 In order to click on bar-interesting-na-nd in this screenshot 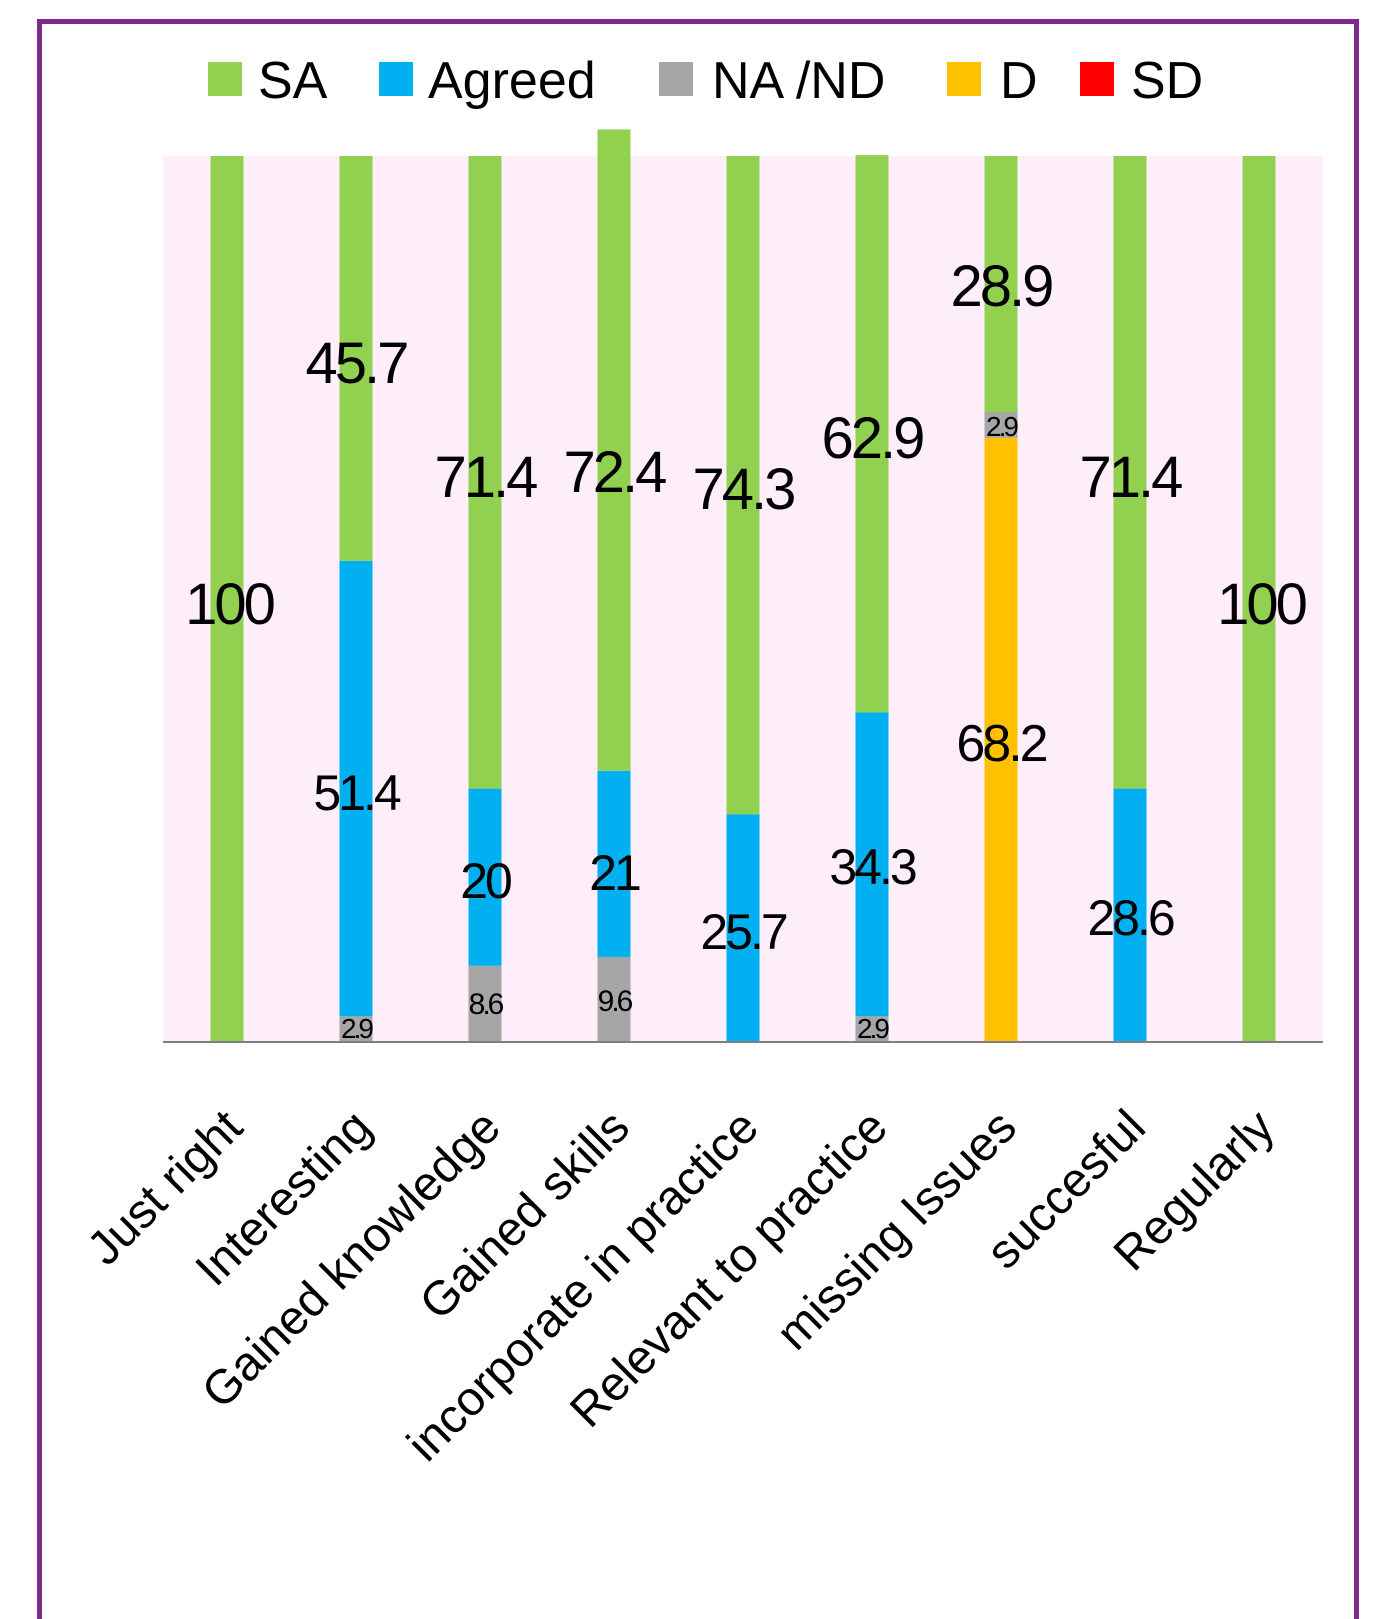, I will do `click(356, 1029)`.